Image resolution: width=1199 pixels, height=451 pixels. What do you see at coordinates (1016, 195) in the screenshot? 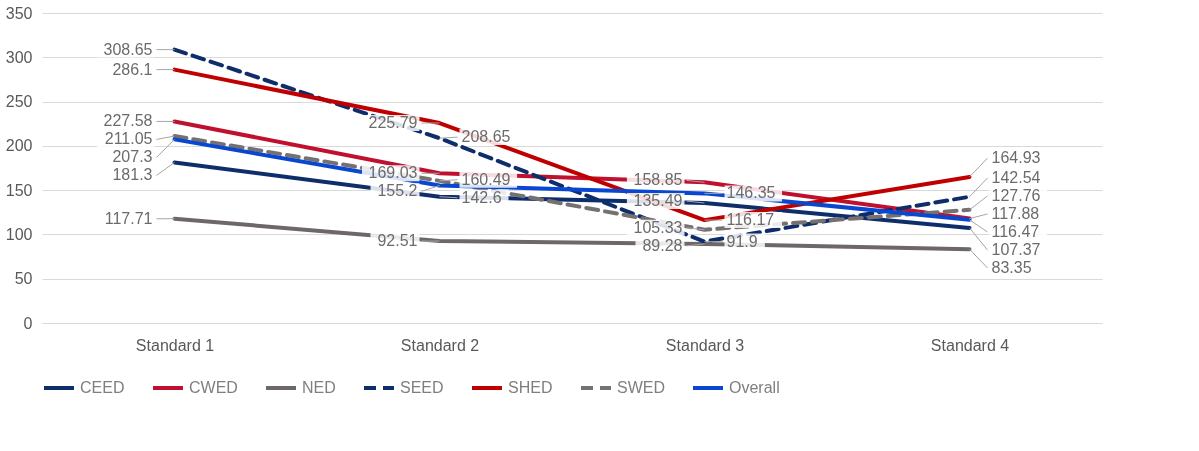
I see `data-label: 127.76` at bounding box center [1016, 195].